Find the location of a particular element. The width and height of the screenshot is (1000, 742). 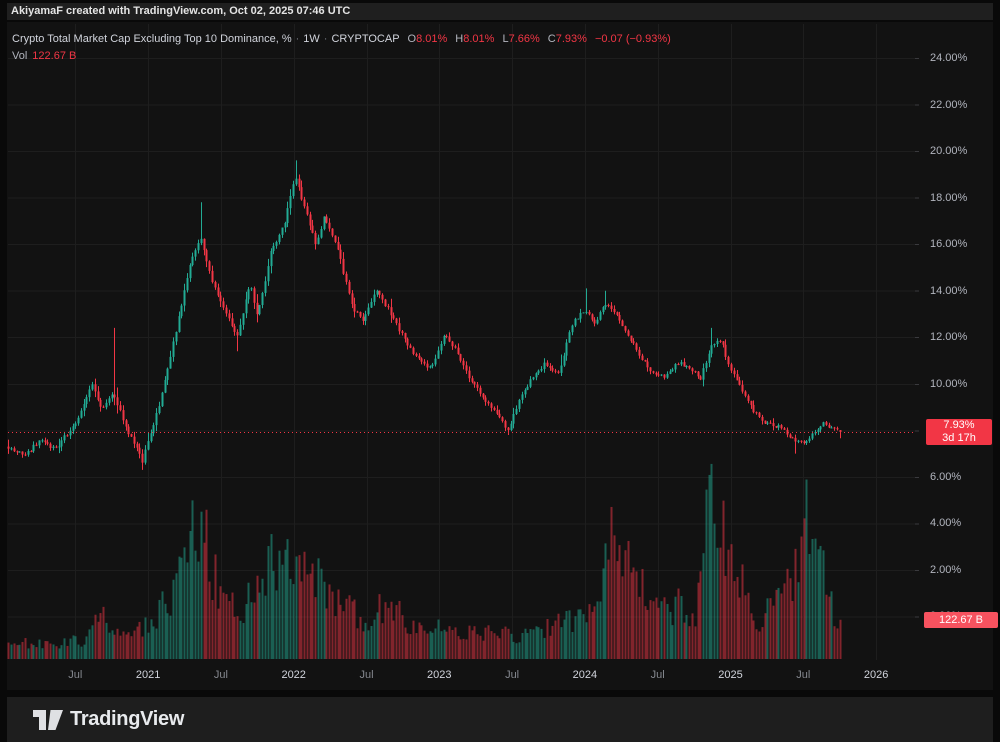

price-tick-label: 12.00% is located at coordinates (949, 337).